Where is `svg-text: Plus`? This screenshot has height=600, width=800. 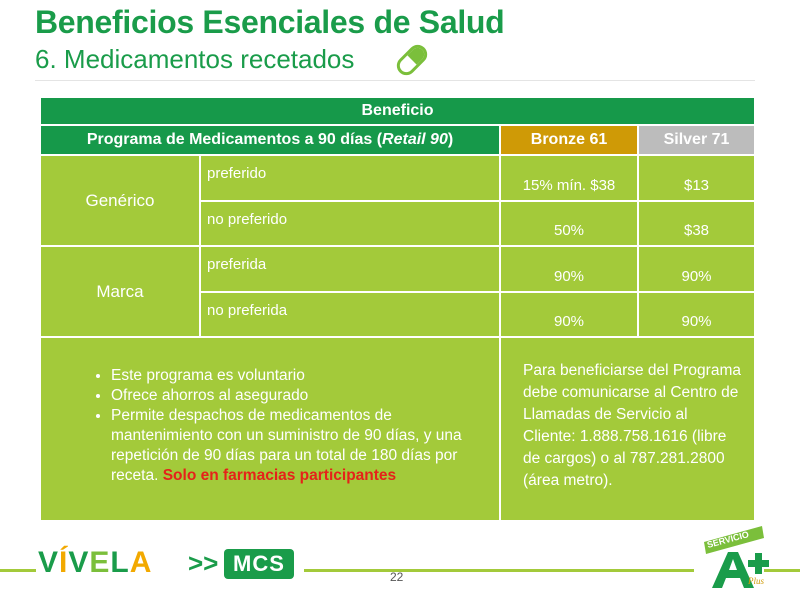
svg-text: Plus is located at coordinates (755, 581).